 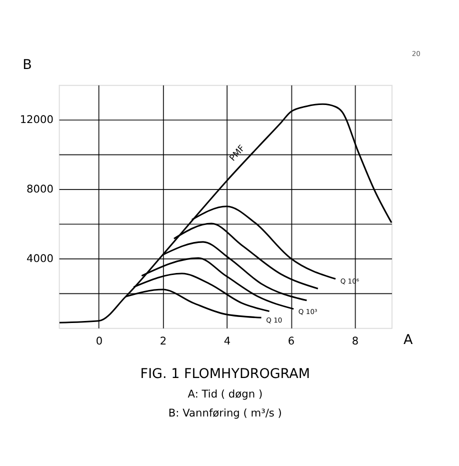 What do you see at coordinates (40, 189) in the screenshot?
I see `y-tick-label: 8000` at bounding box center [40, 189].